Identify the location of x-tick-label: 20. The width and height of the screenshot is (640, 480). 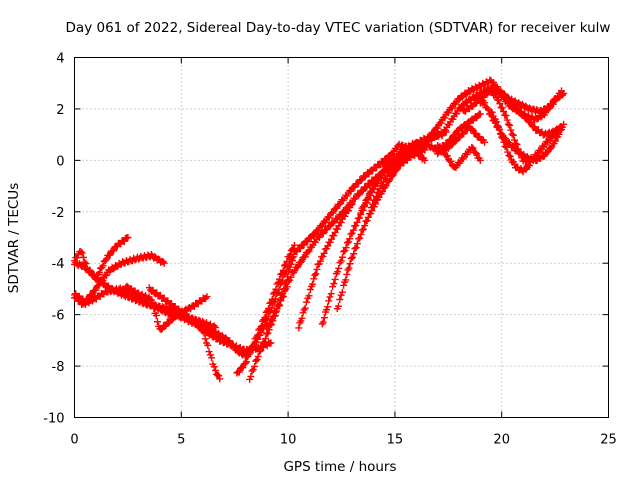
(501, 440).